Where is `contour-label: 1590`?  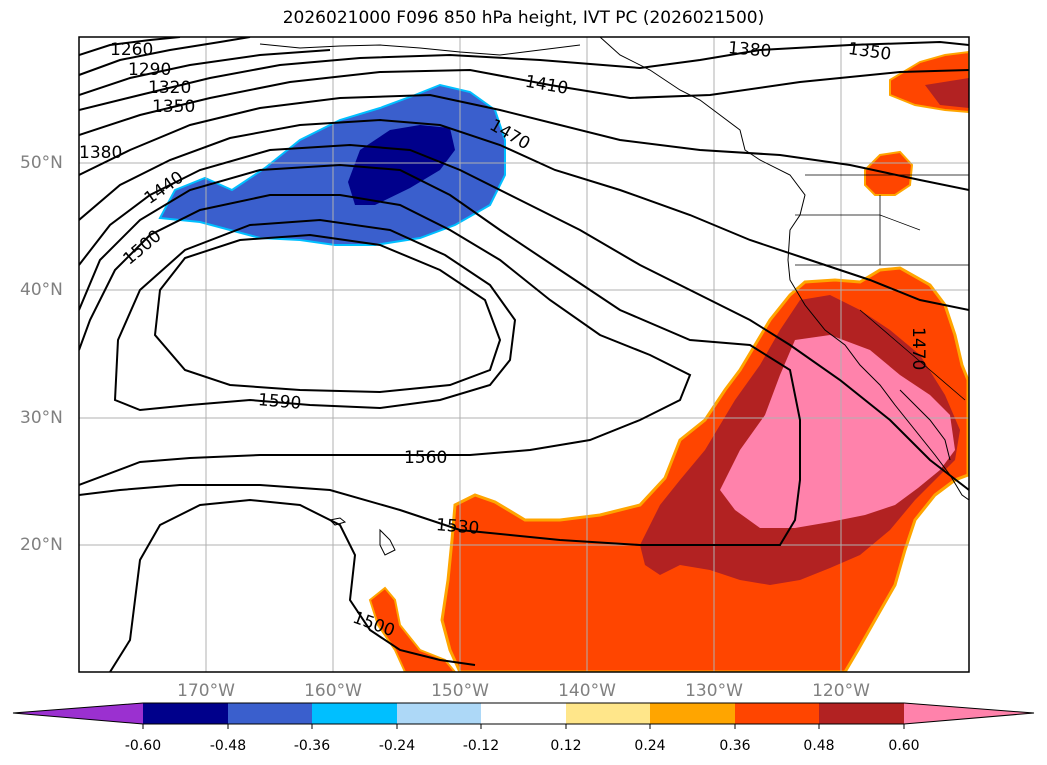 contour-label: 1590 is located at coordinates (279, 402).